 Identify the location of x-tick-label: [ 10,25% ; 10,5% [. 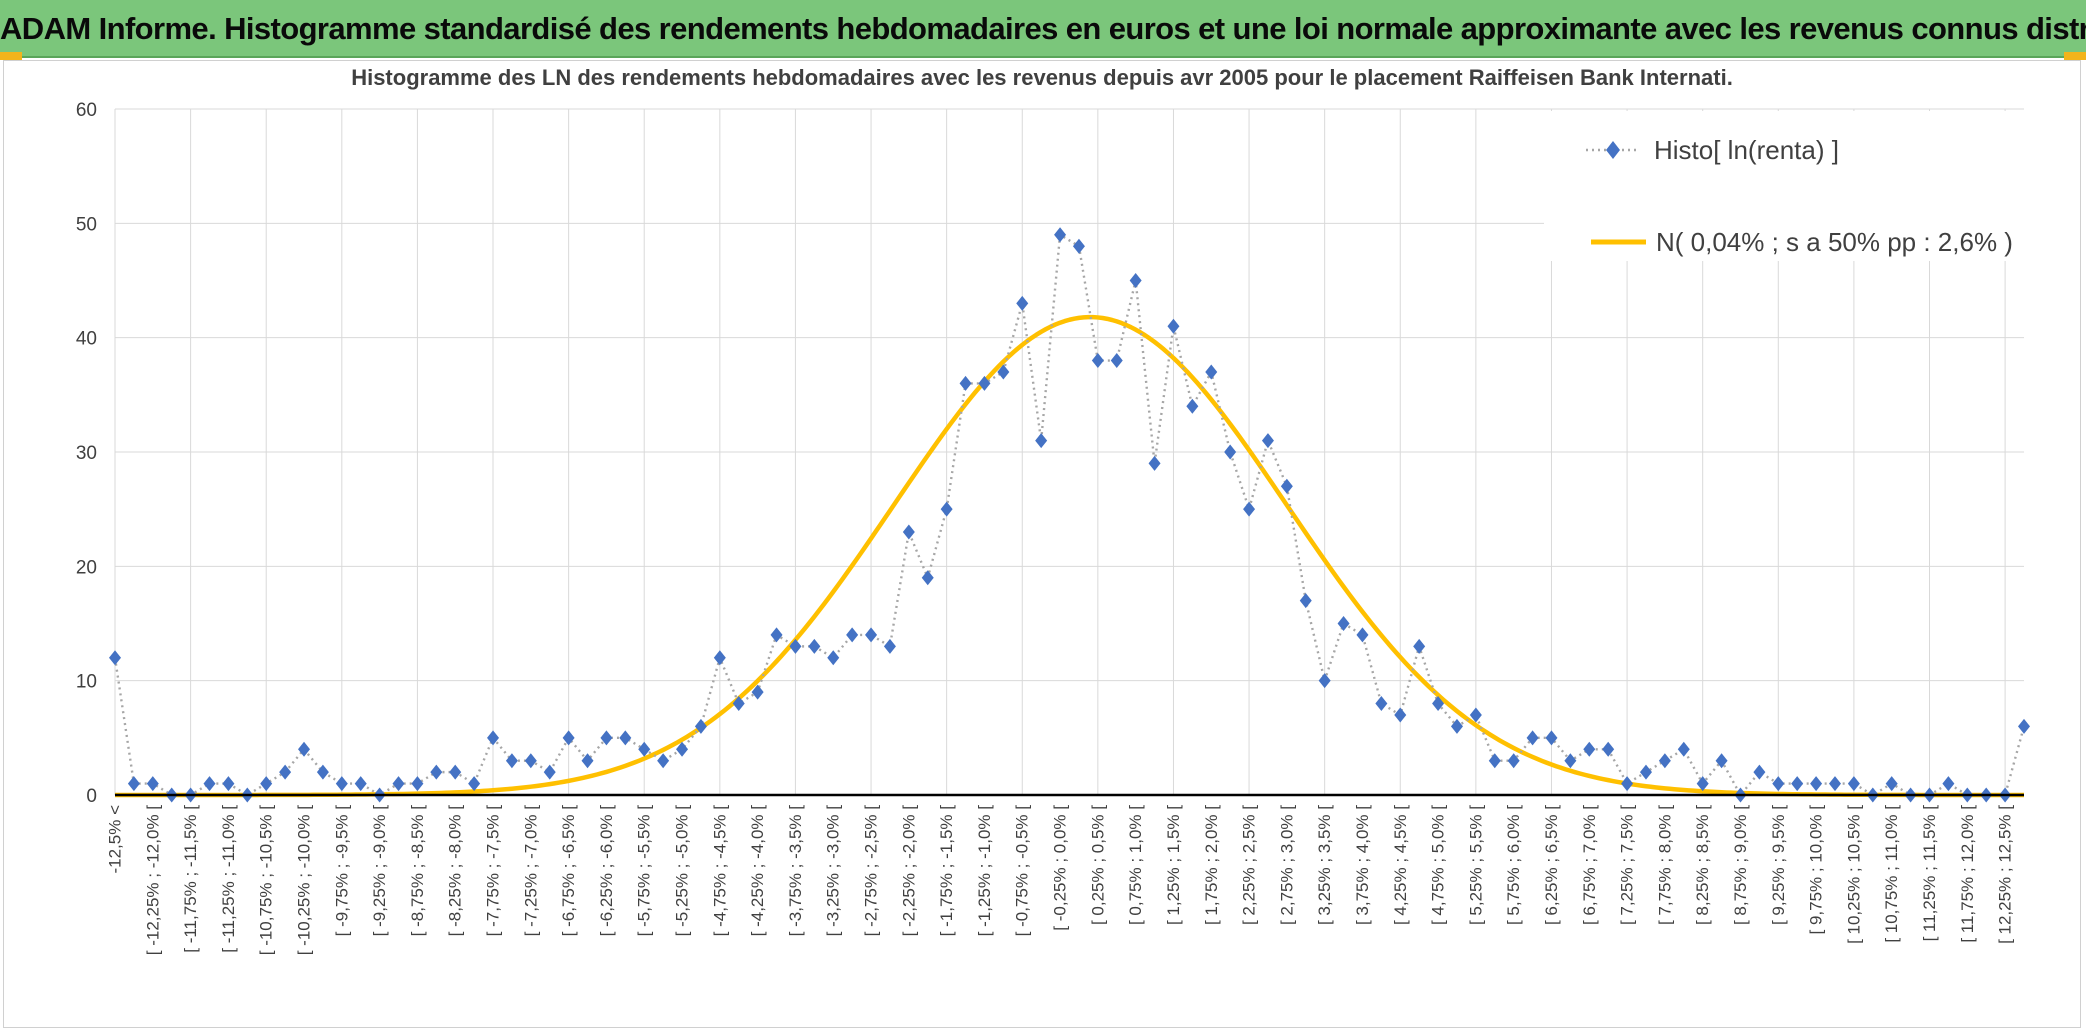
(1853, 874).